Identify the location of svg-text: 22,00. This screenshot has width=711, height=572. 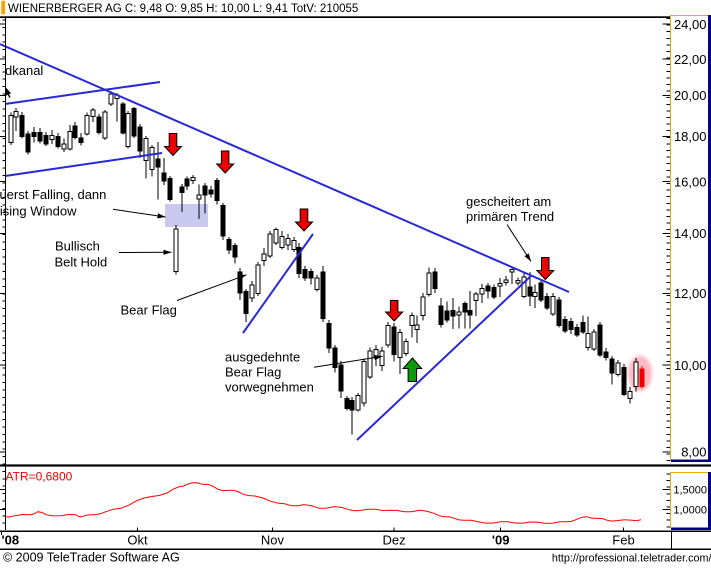
(690, 59).